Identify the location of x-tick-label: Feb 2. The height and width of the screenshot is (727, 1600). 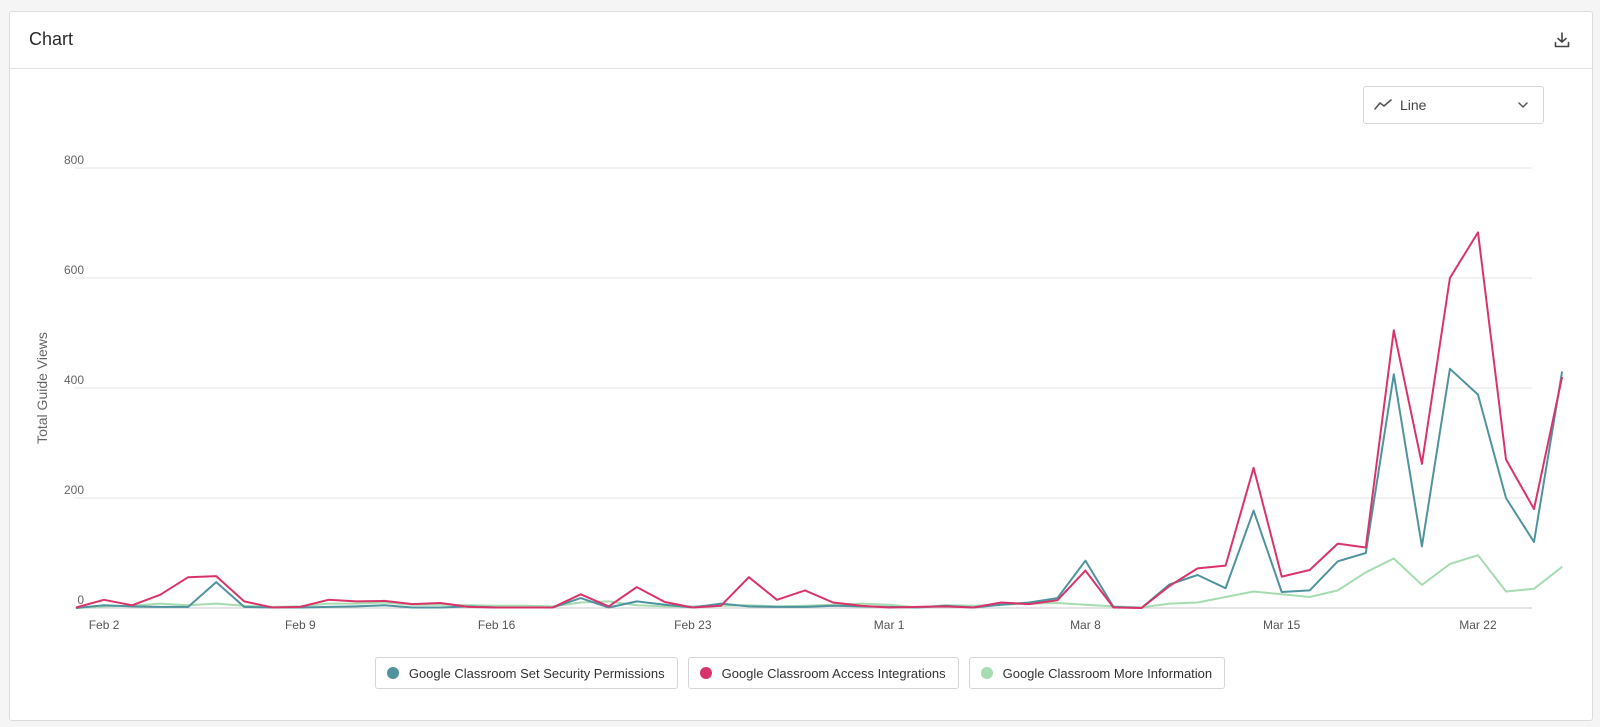
(104, 625).